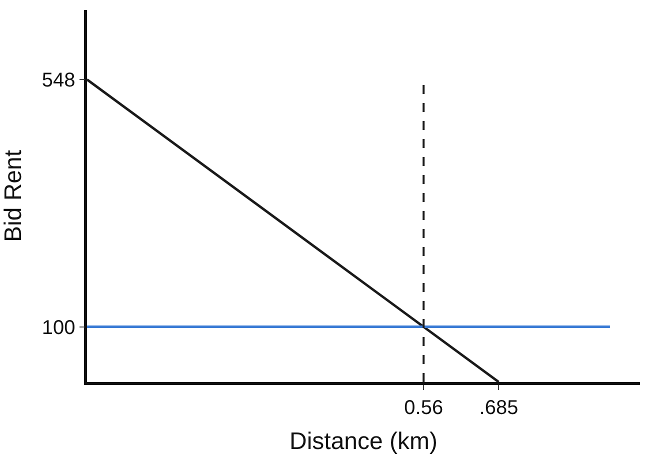 This screenshot has height=461, width=660. Describe the element at coordinates (424, 407) in the screenshot. I see `x-tick-label: 0.56` at that location.